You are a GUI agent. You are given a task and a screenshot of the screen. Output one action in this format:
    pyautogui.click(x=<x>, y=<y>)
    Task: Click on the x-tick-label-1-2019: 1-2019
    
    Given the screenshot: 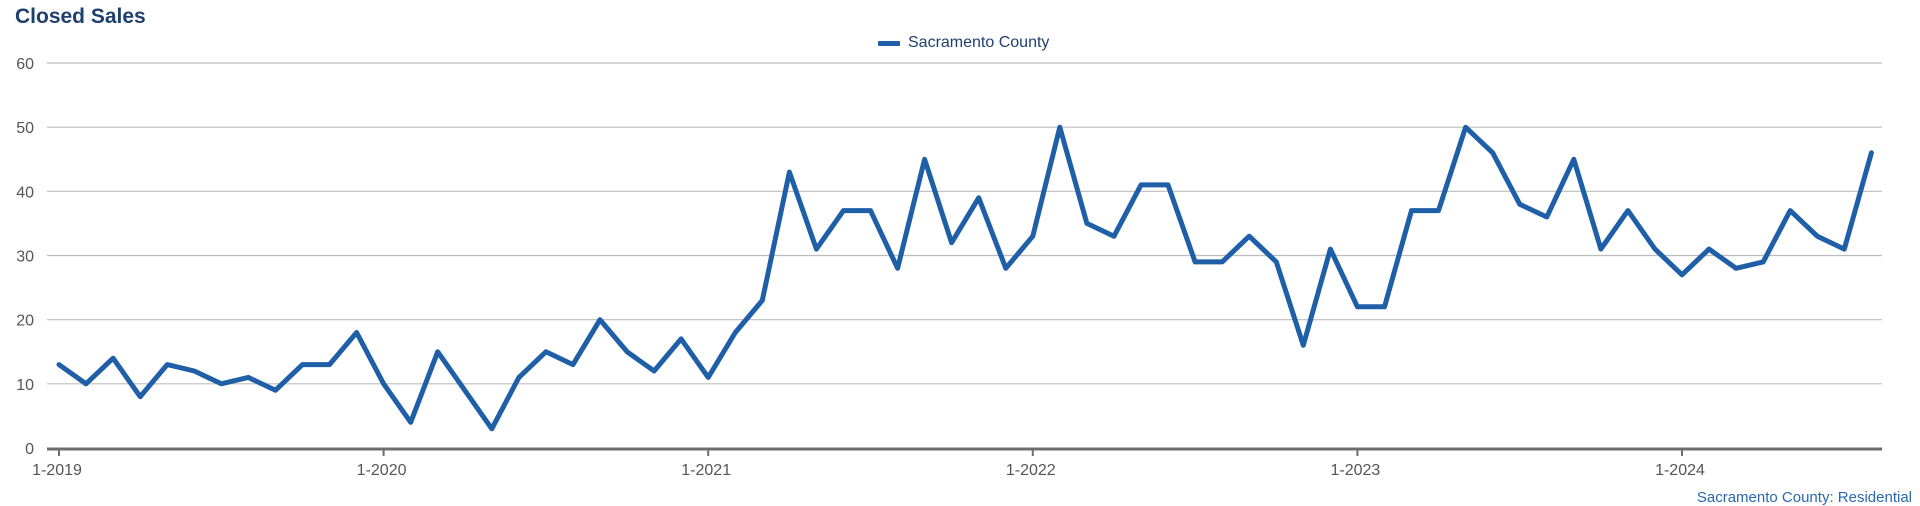 What is the action you would take?
    pyautogui.click(x=57, y=470)
    